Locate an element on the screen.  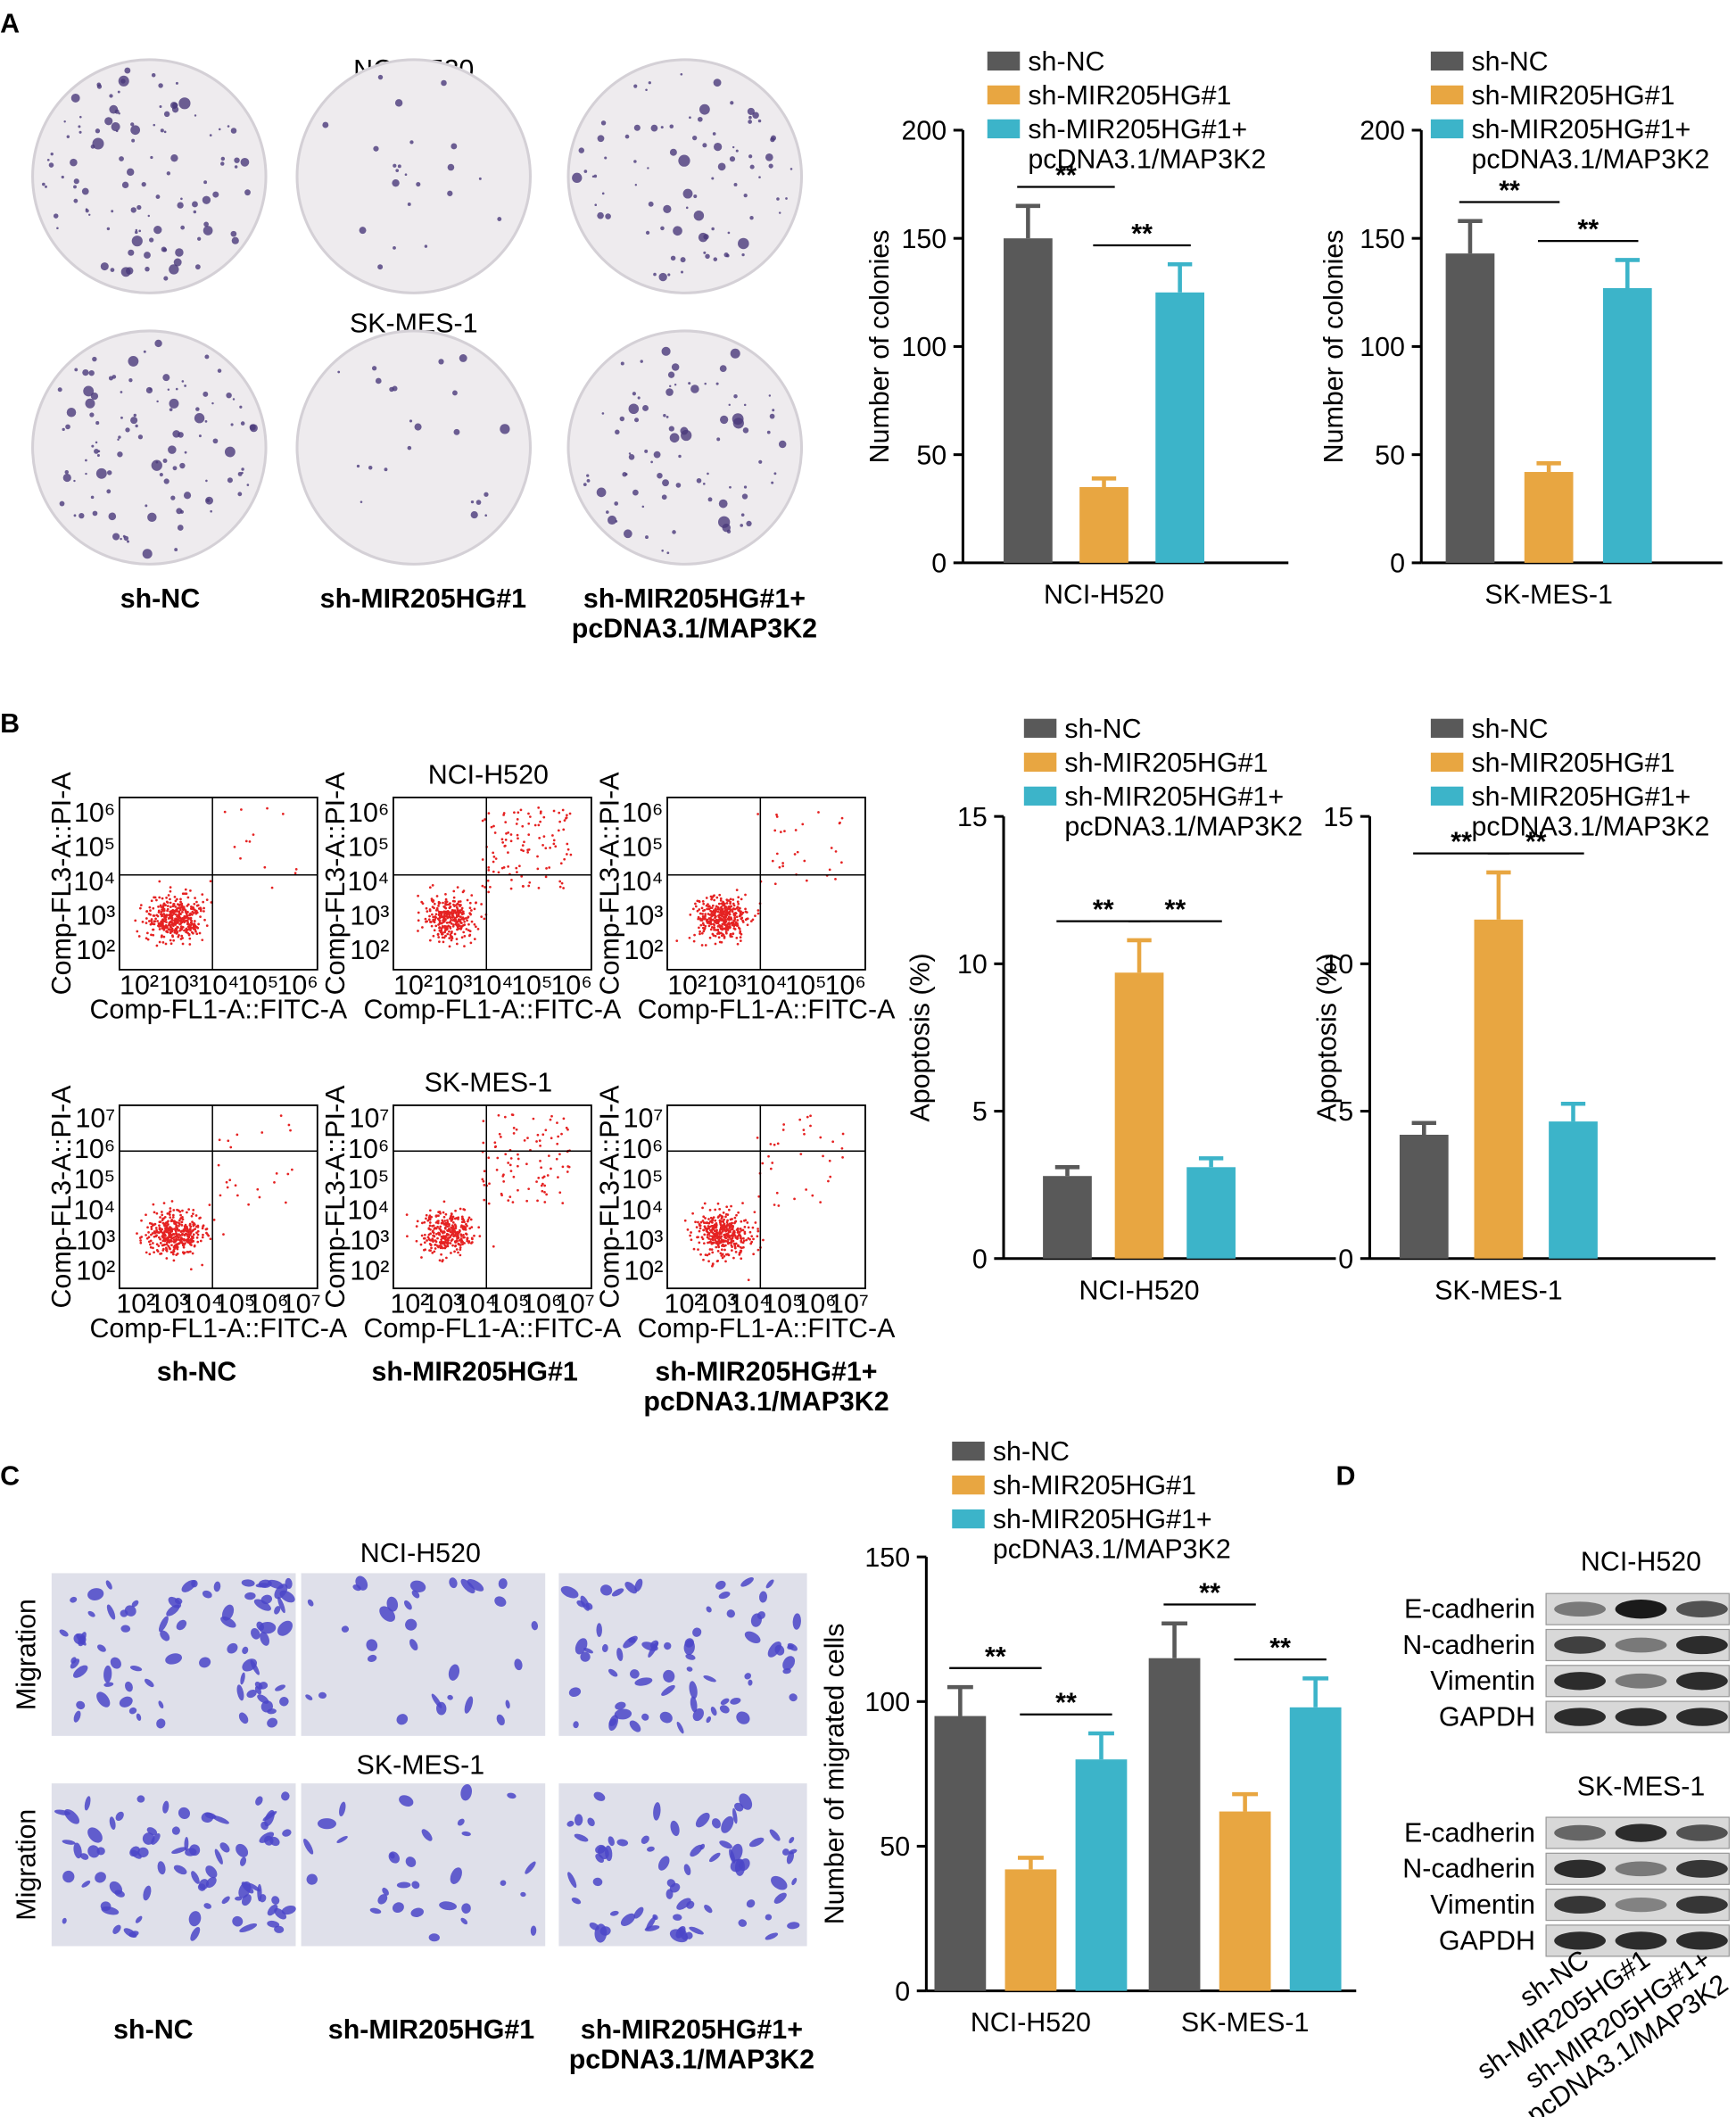
significance-label: ** is located at coordinates (1536, 842).